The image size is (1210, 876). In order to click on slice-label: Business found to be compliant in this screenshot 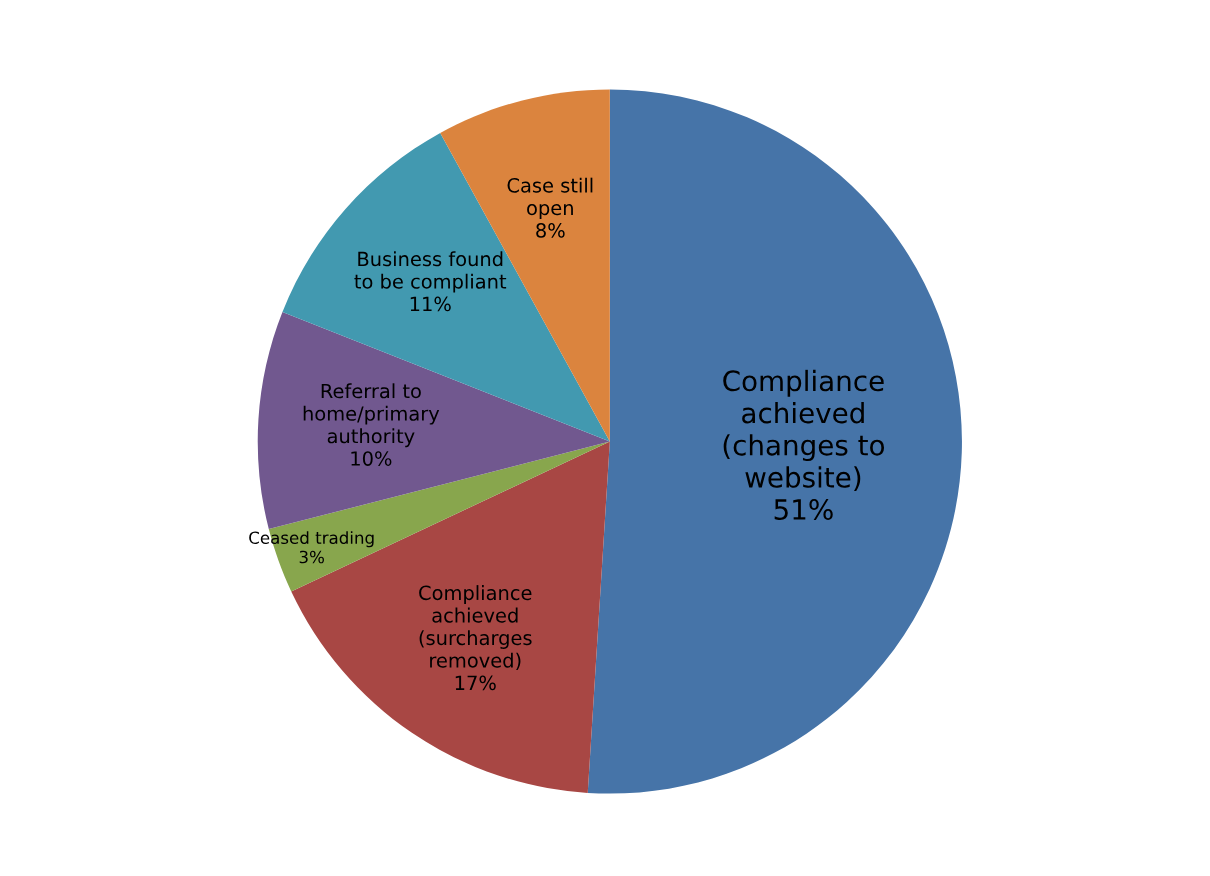, I will do `click(430, 272)`.